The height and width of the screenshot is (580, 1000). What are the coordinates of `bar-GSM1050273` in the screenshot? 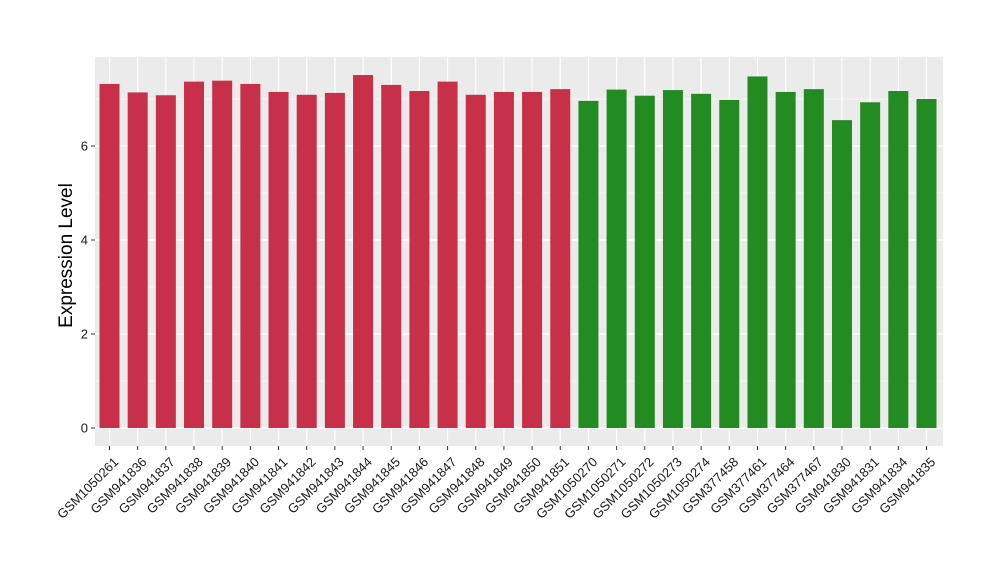 It's located at (672, 259).